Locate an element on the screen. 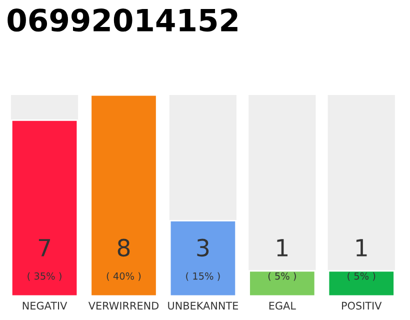  x-tick-label: POSITIV is located at coordinates (362, 306).